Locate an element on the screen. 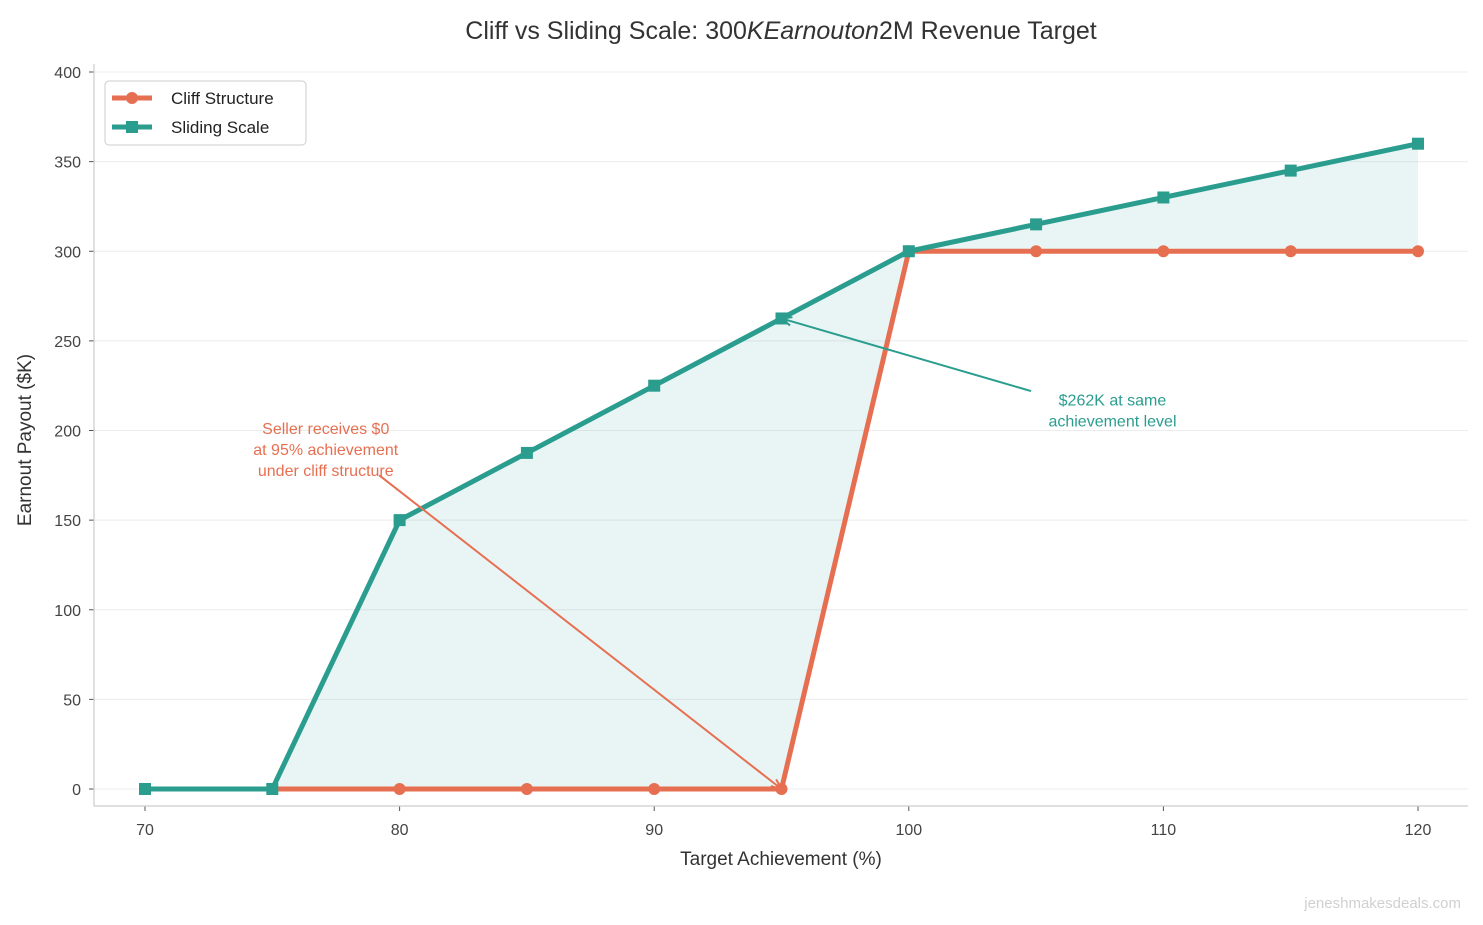 This screenshot has width=1483, height=925. title-suffix: 2M Revenue Target is located at coordinates (988, 31).